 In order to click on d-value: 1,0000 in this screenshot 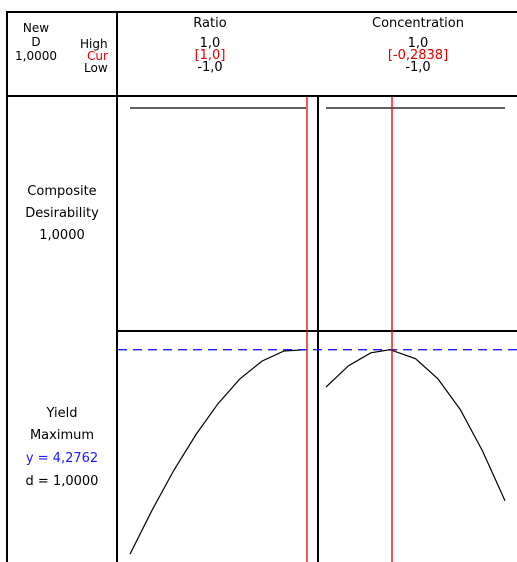, I will do `click(36, 56)`.